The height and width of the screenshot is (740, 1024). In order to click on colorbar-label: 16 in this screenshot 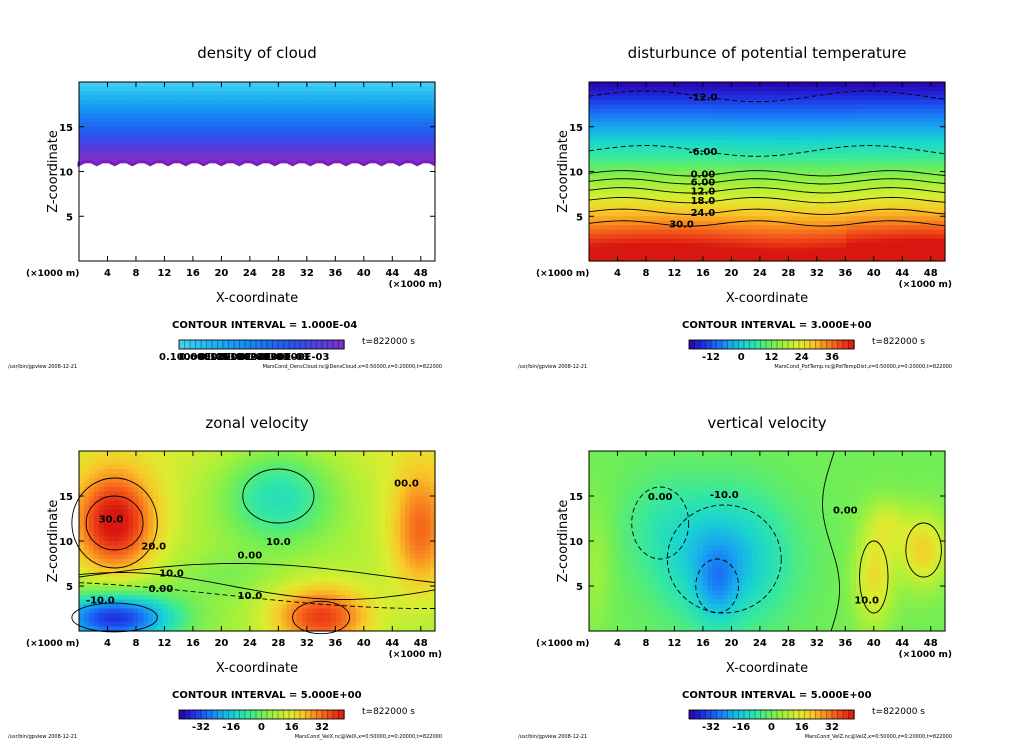, I will do `click(802, 727)`.